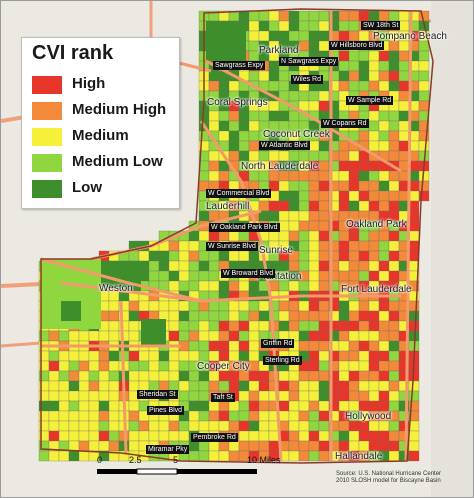 The image size is (474, 498). I want to click on road-label: Sheridan St, so click(157, 394).